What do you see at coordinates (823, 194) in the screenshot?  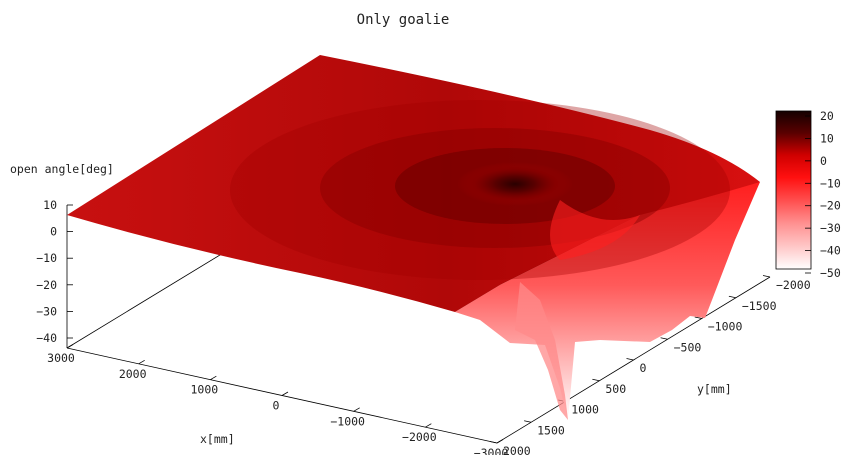 I see `colorbar-ticks: 20 10 0 −10 −20 −30 −40 −50` at bounding box center [823, 194].